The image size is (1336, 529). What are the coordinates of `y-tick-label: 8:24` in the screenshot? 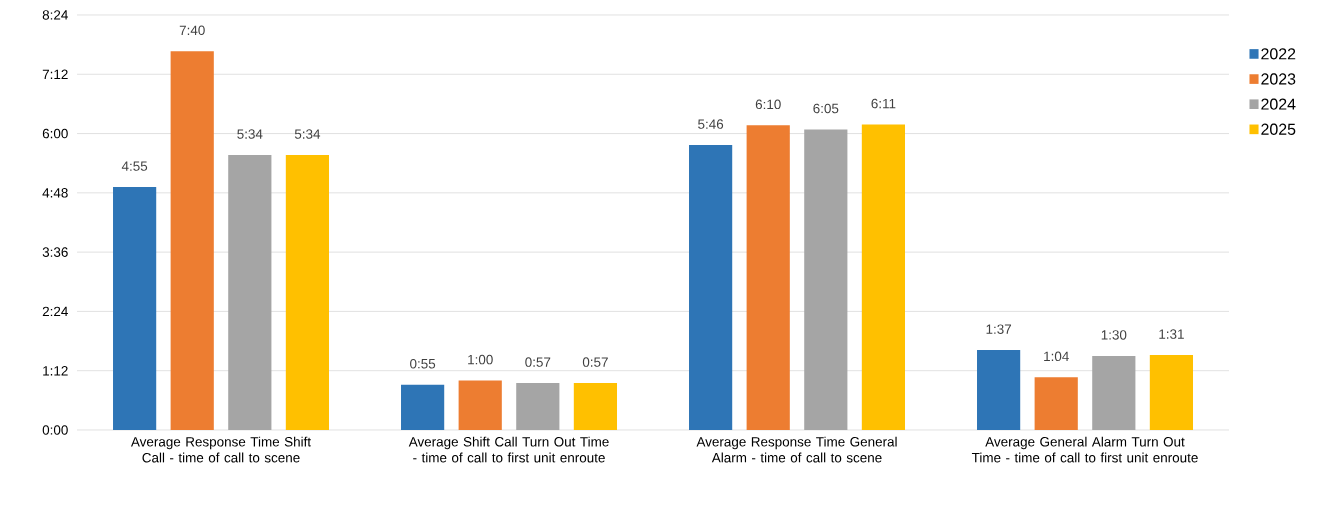 It's located at (55, 15).